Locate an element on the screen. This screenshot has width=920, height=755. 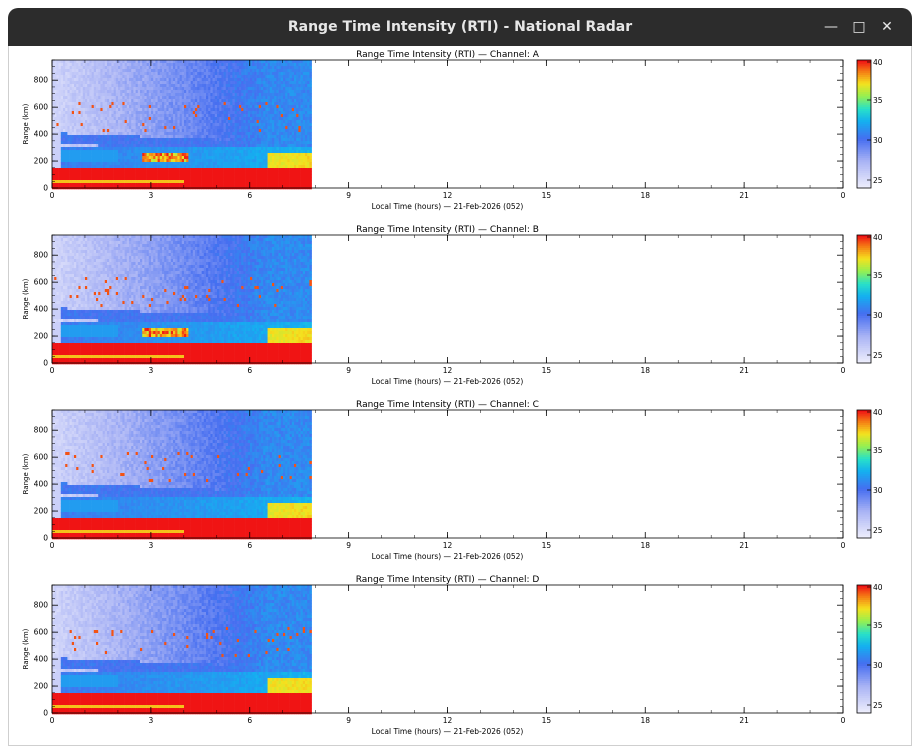
maximize-icon: □ is located at coordinates (859, 27).